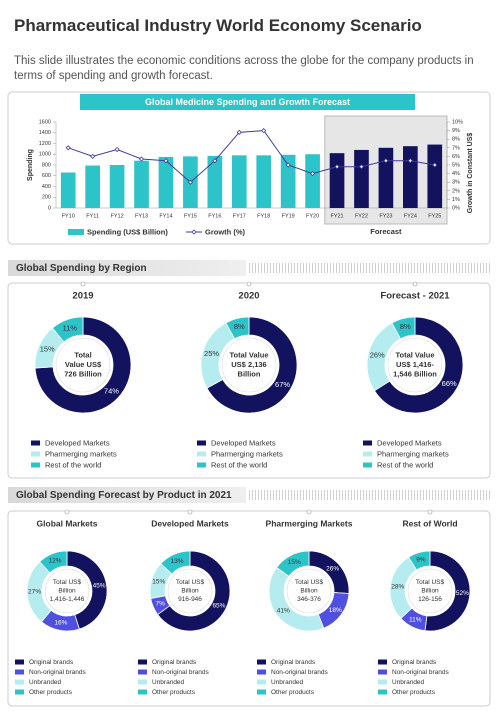 This screenshot has width=498, height=720. What do you see at coordinates (288, 216) in the screenshot?
I see `x-tick-label: FY19` at bounding box center [288, 216].